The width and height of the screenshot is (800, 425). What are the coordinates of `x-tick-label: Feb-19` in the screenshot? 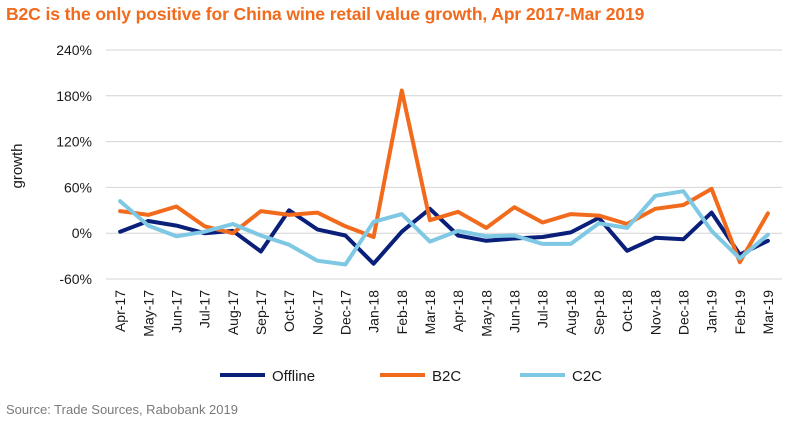 It's located at (740, 312).